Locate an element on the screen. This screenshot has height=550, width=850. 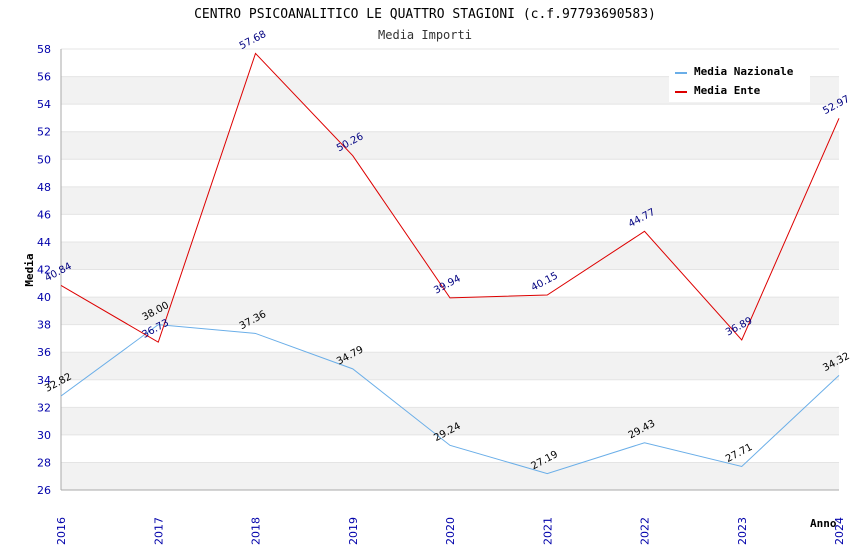
y-tick-label: 28 is located at coordinates (44, 462).